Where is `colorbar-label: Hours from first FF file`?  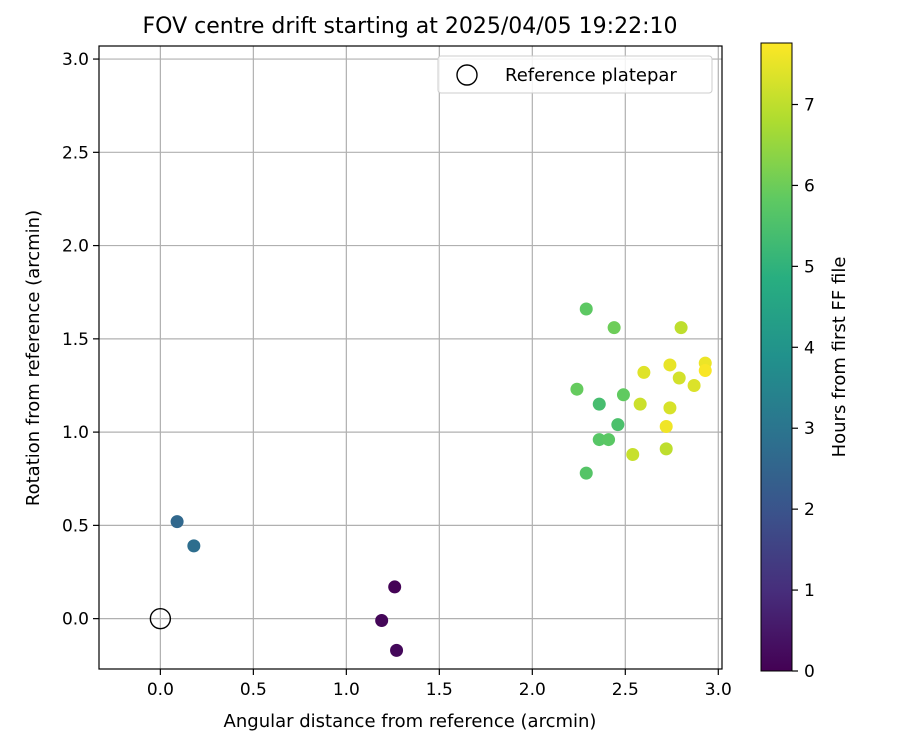
colorbar-label: Hours from first FF file is located at coordinates (839, 357).